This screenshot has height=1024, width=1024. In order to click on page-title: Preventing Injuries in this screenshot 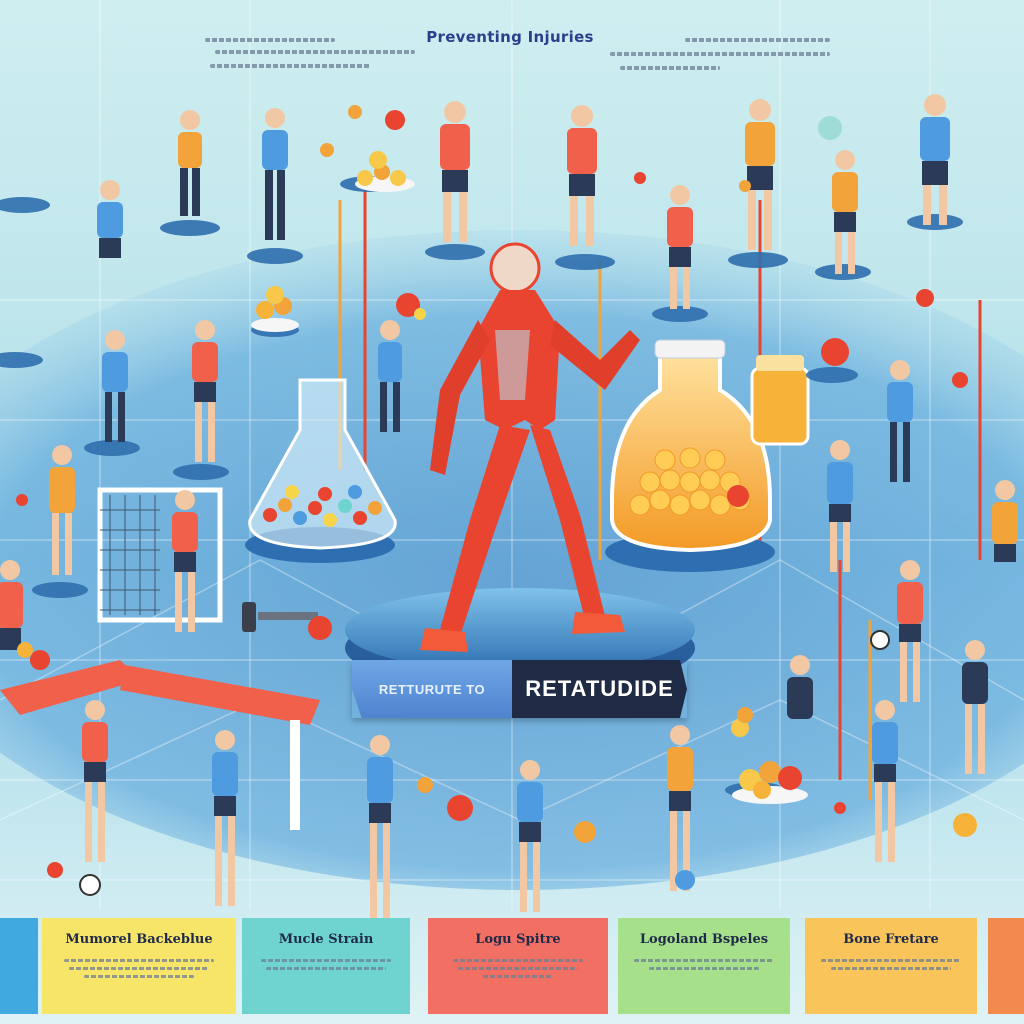, I will do `click(510, 37)`.